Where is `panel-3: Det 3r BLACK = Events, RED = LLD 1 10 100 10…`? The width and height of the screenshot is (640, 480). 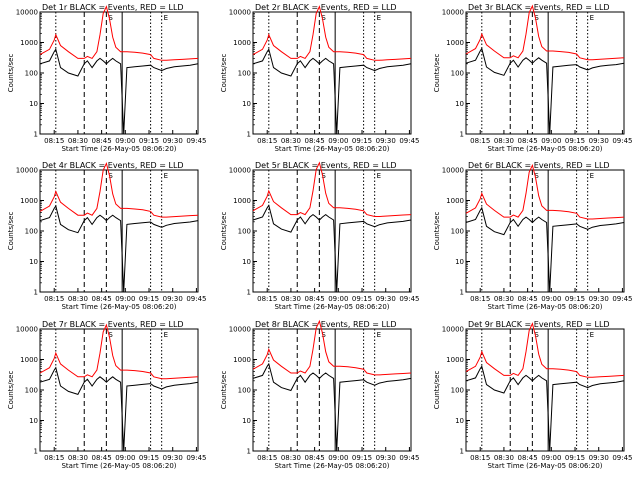 panel-3: Det 3r BLACK = Events, RED = LLD 1 10 100 10… is located at coordinates (533, 78).